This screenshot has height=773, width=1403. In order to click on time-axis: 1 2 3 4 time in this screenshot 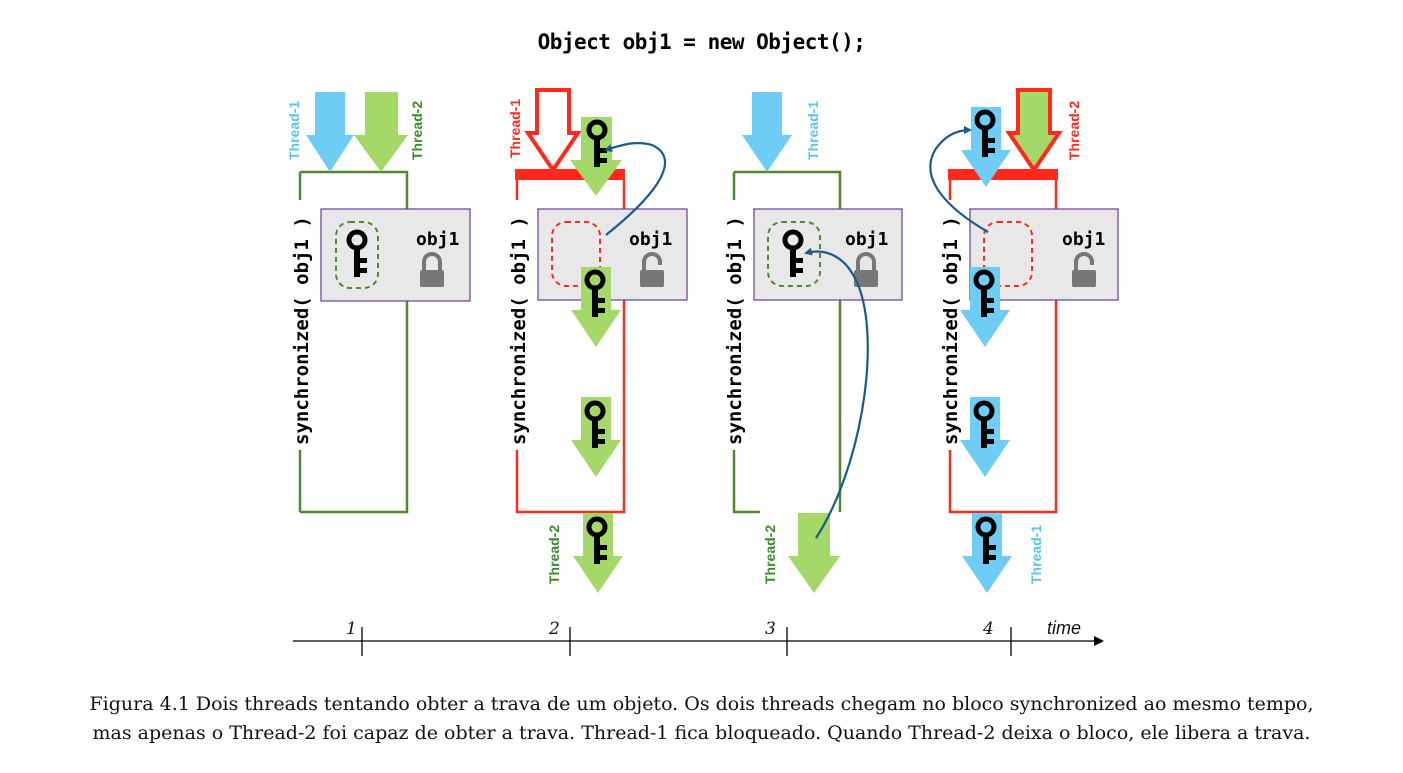, I will do `click(698, 637)`.